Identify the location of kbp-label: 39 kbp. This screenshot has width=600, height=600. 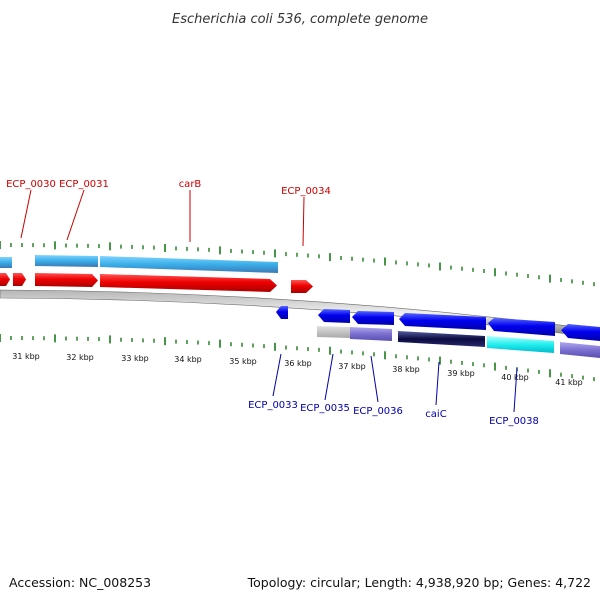
(461, 373).